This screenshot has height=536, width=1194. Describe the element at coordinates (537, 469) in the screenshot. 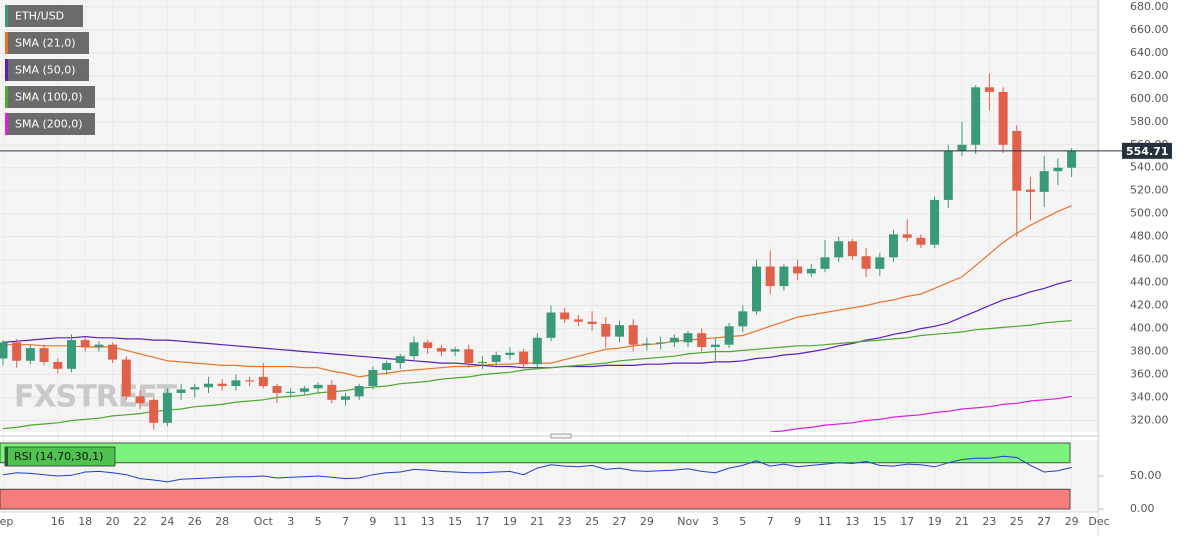

I see `rsi-line` at that location.